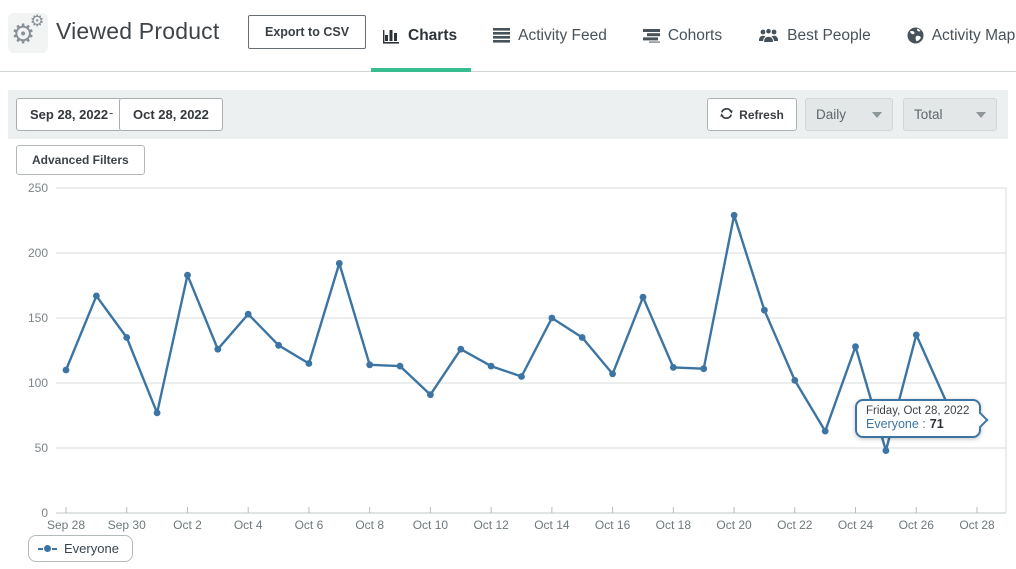  What do you see at coordinates (47, 548) in the screenshot?
I see `series-marker-icon` at bounding box center [47, 548].